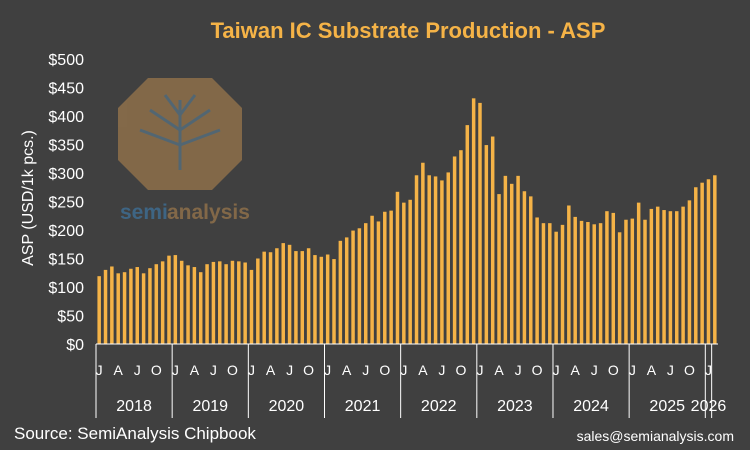  What do you see at coordinates (144, 212) in the screenshot?
I see `watermark-text-semi: semi` at bounding box center [144, 212].